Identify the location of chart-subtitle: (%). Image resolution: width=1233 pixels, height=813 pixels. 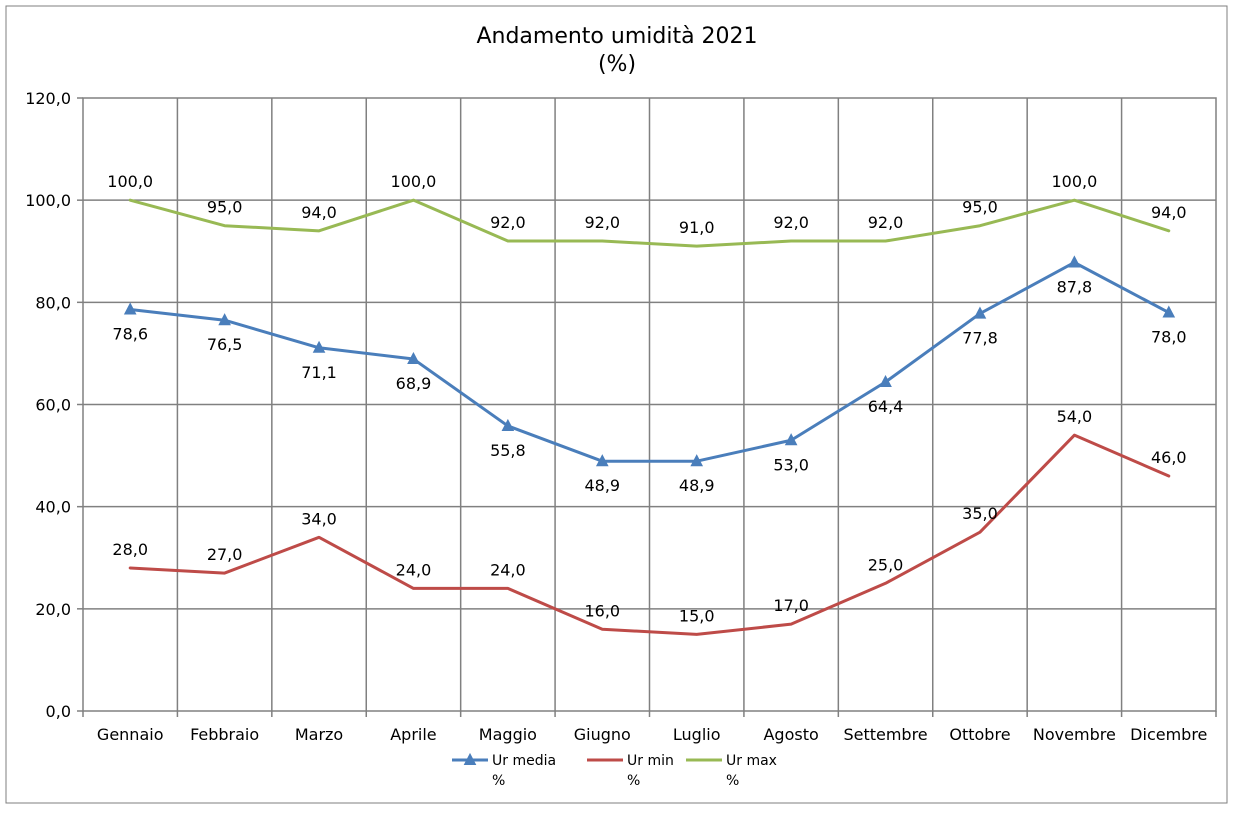
(617, 64).